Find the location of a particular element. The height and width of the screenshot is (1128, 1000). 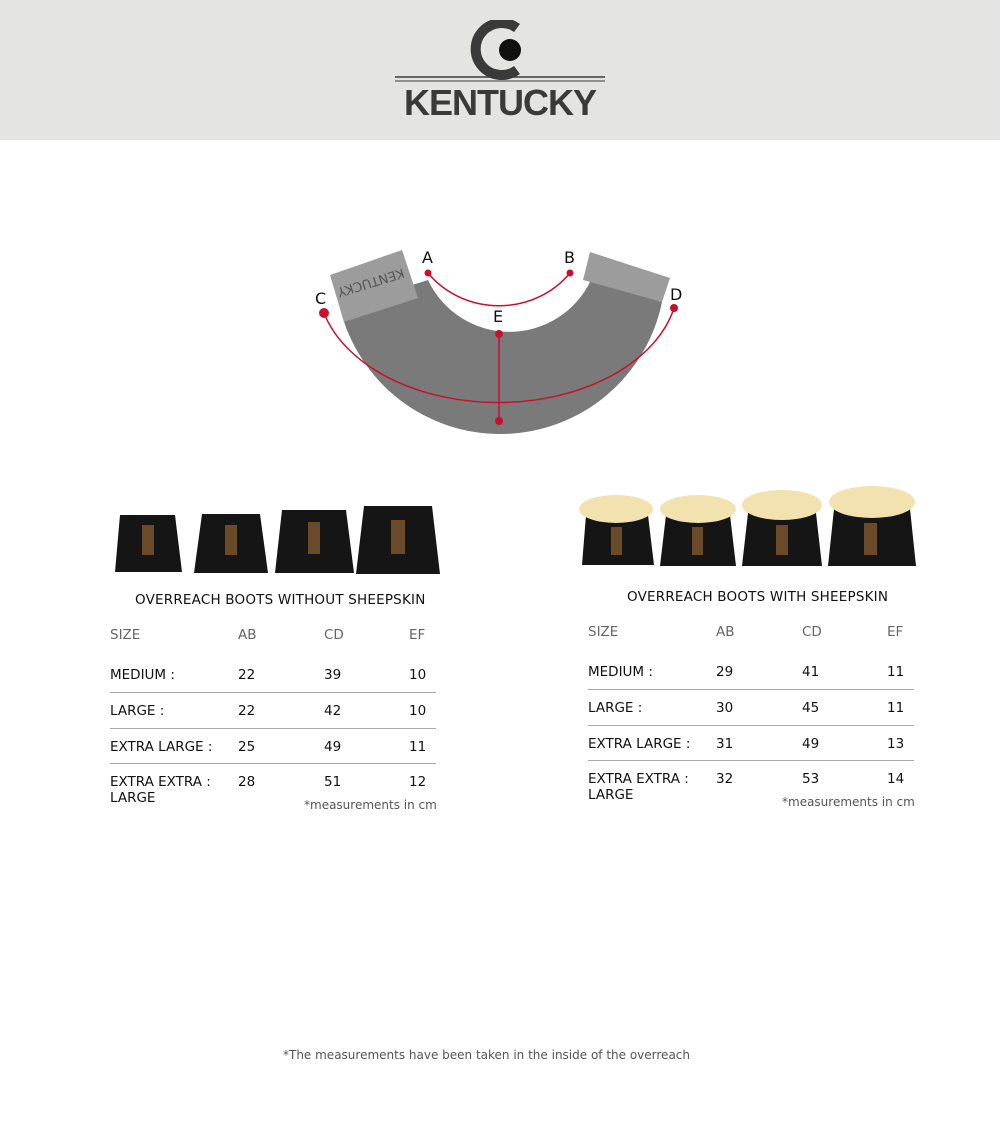

cell-cd: 39 is located at coordinates (366, 675).